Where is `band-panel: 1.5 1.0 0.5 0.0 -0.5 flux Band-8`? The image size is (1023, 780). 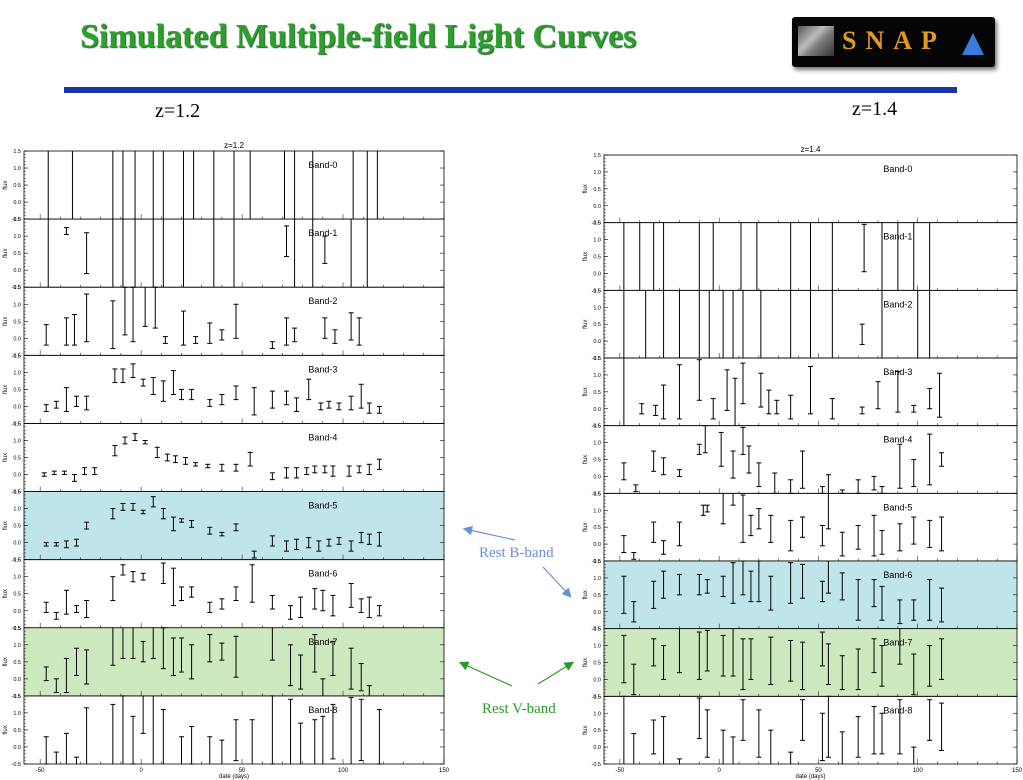
band-panel: 1.5 1.0 0.5 0.0 -0.5 flux Band-8 is located at coordinates (224, 731).